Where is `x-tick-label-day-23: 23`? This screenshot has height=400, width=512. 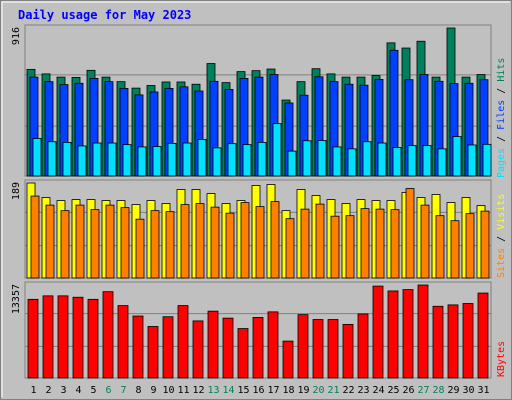 x-tick-label-day-23: 23 is located at coordinates (363, 390).